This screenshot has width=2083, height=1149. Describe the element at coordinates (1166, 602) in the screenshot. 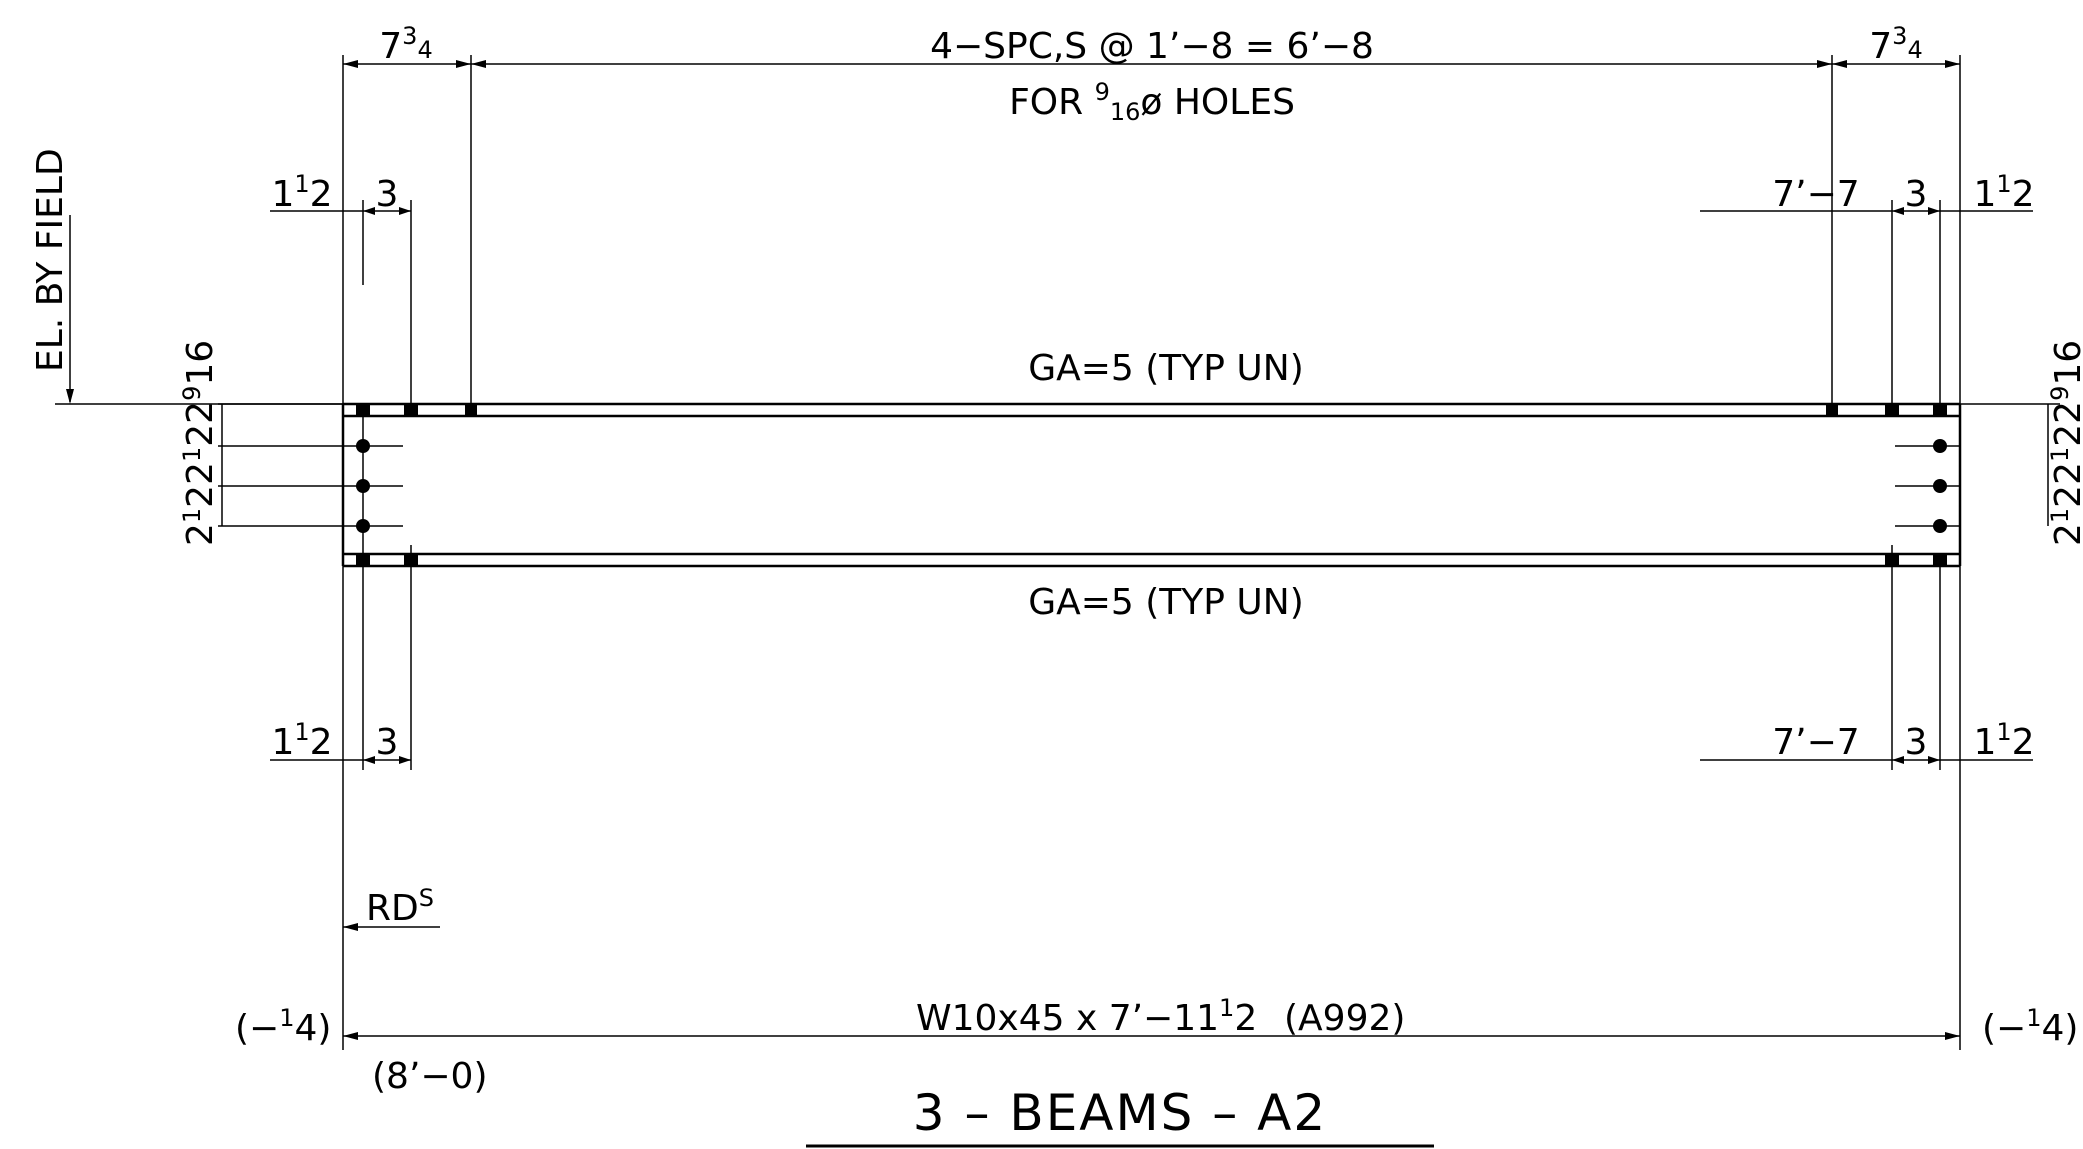

I see `gage-label-bottom: GA=5 (TYP UN)` at that location.